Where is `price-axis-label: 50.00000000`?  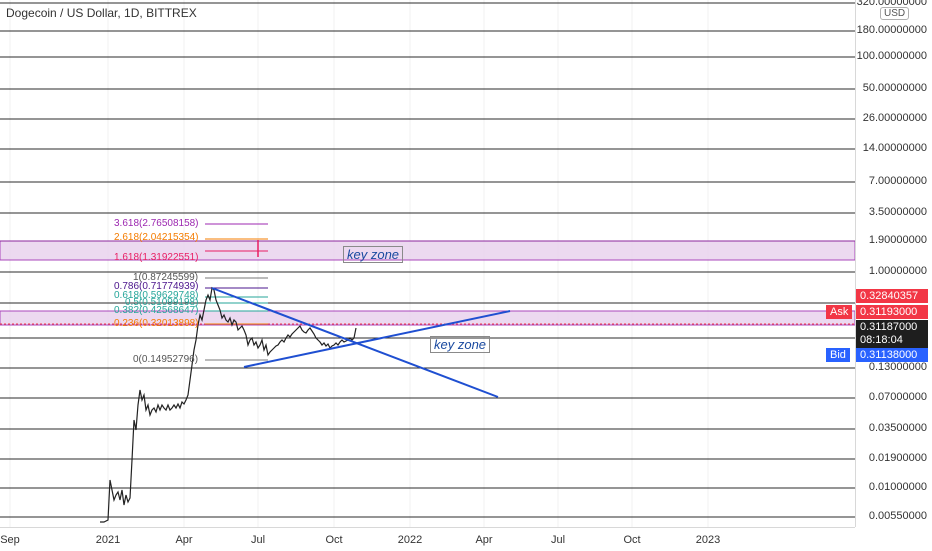
price-axis-label: 50.00000000 is located at coordinates (894, 88).